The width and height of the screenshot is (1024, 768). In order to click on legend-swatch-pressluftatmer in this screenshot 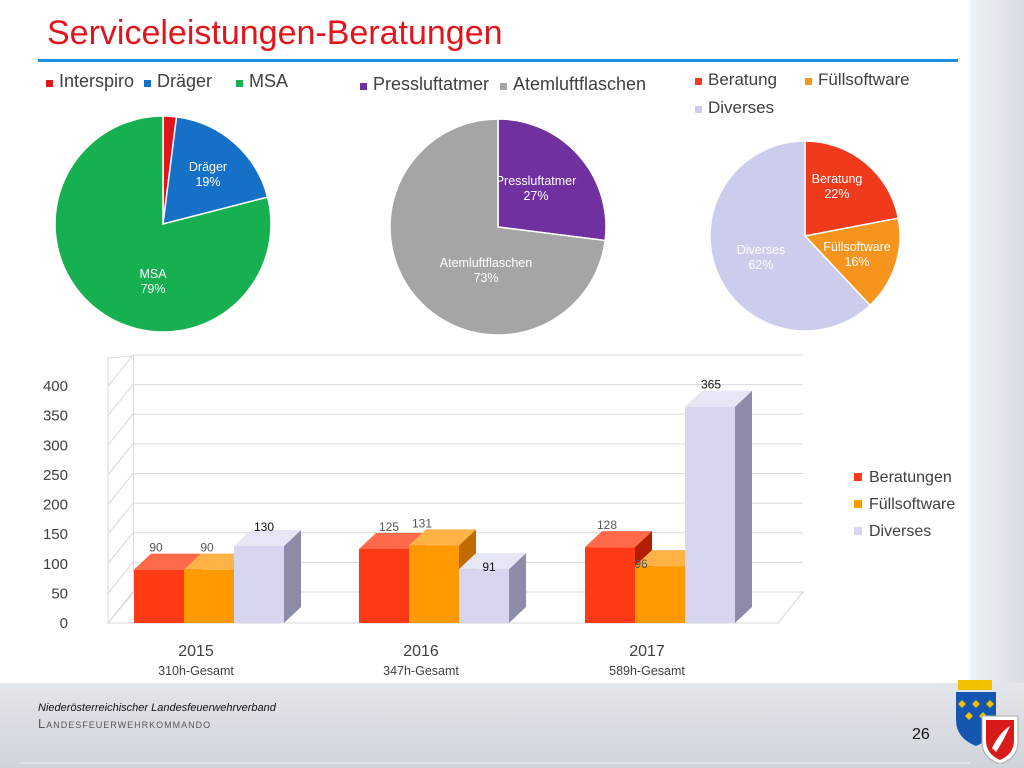, I will do `click(363, 86)`.